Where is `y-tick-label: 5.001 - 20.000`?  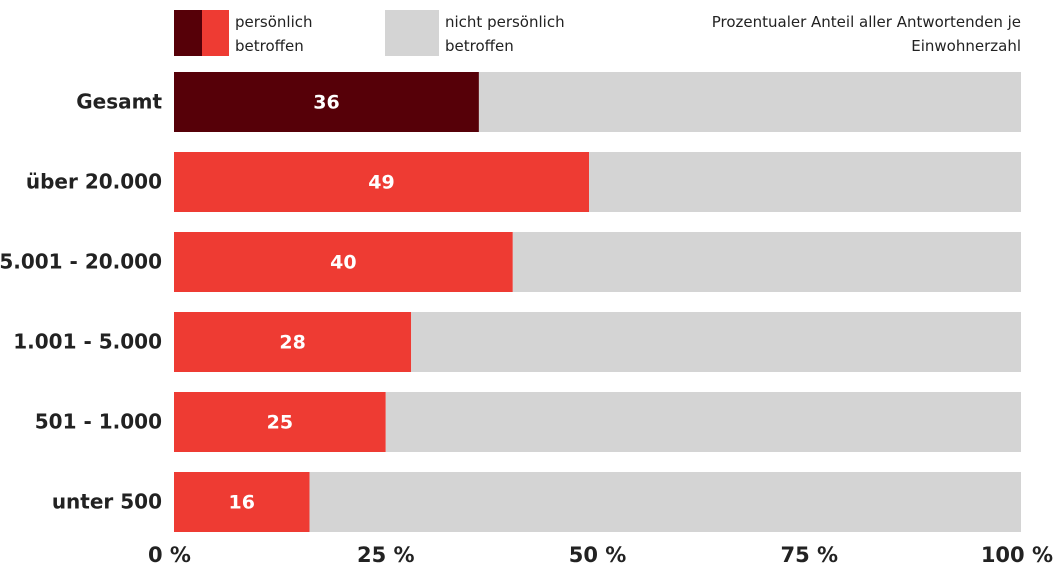
y-tick-label: 5.001 - 20.000 is located at coordinates (81, 262).